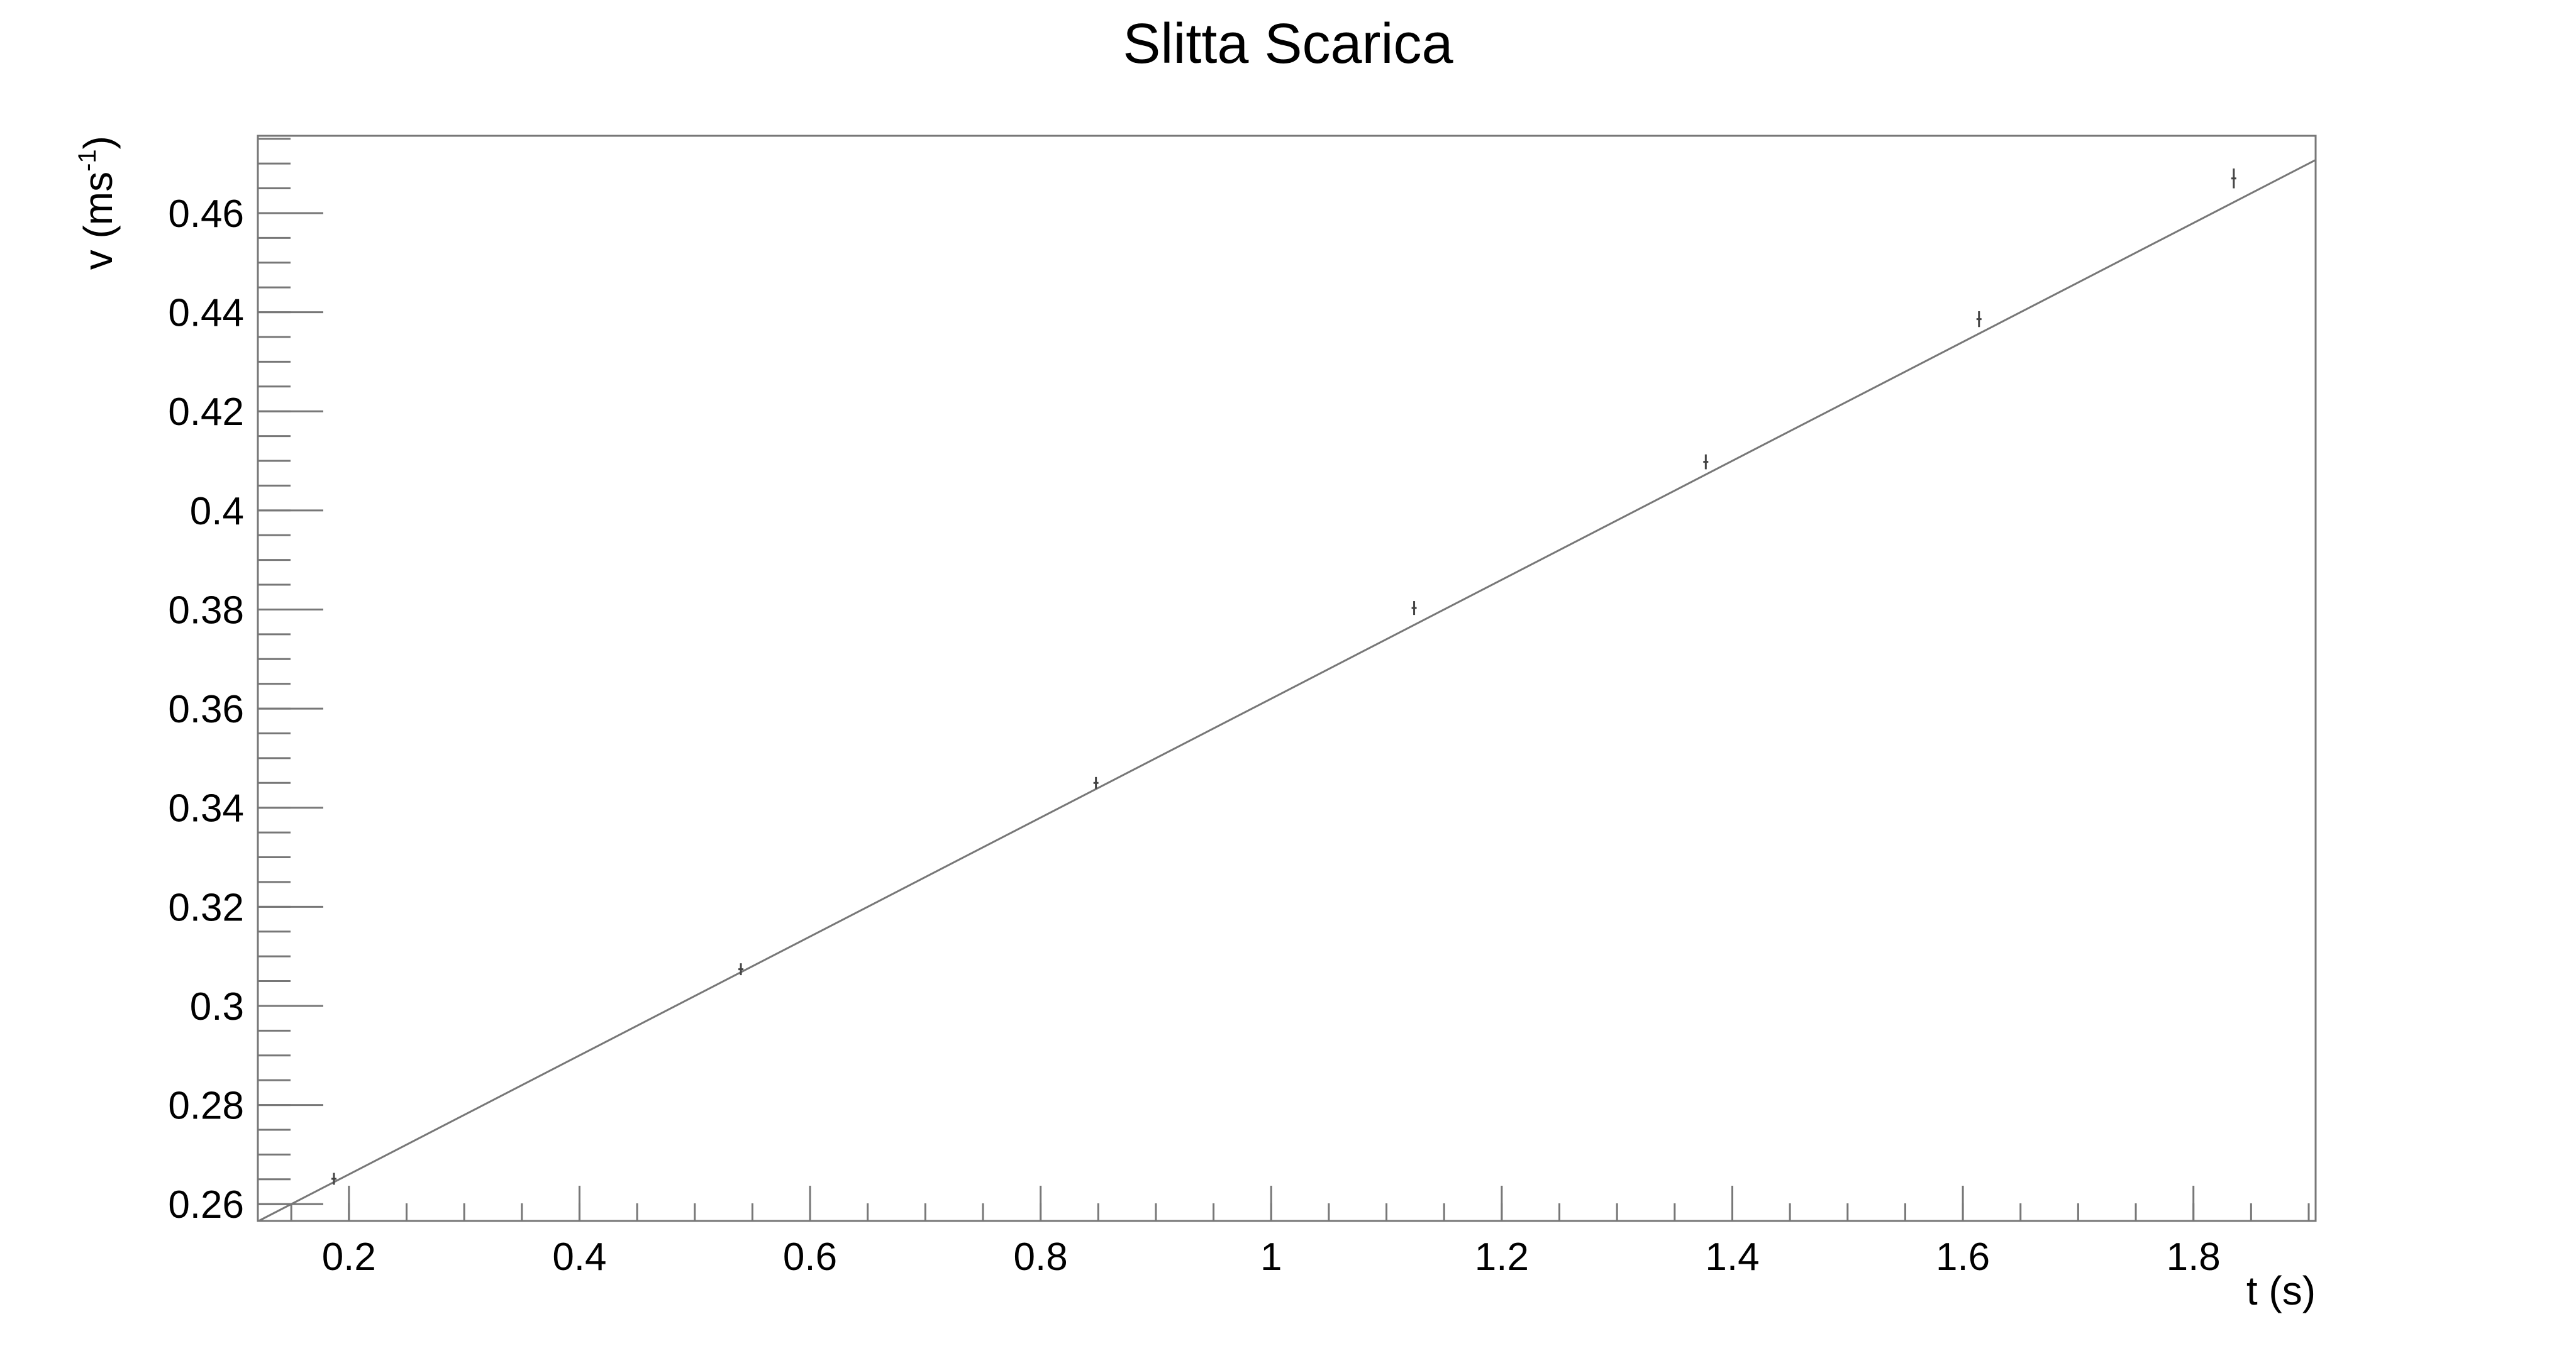 This screenshot has height=1358, width=2576. I want to click on y-tick-label: 0.4, so click(217, 511).